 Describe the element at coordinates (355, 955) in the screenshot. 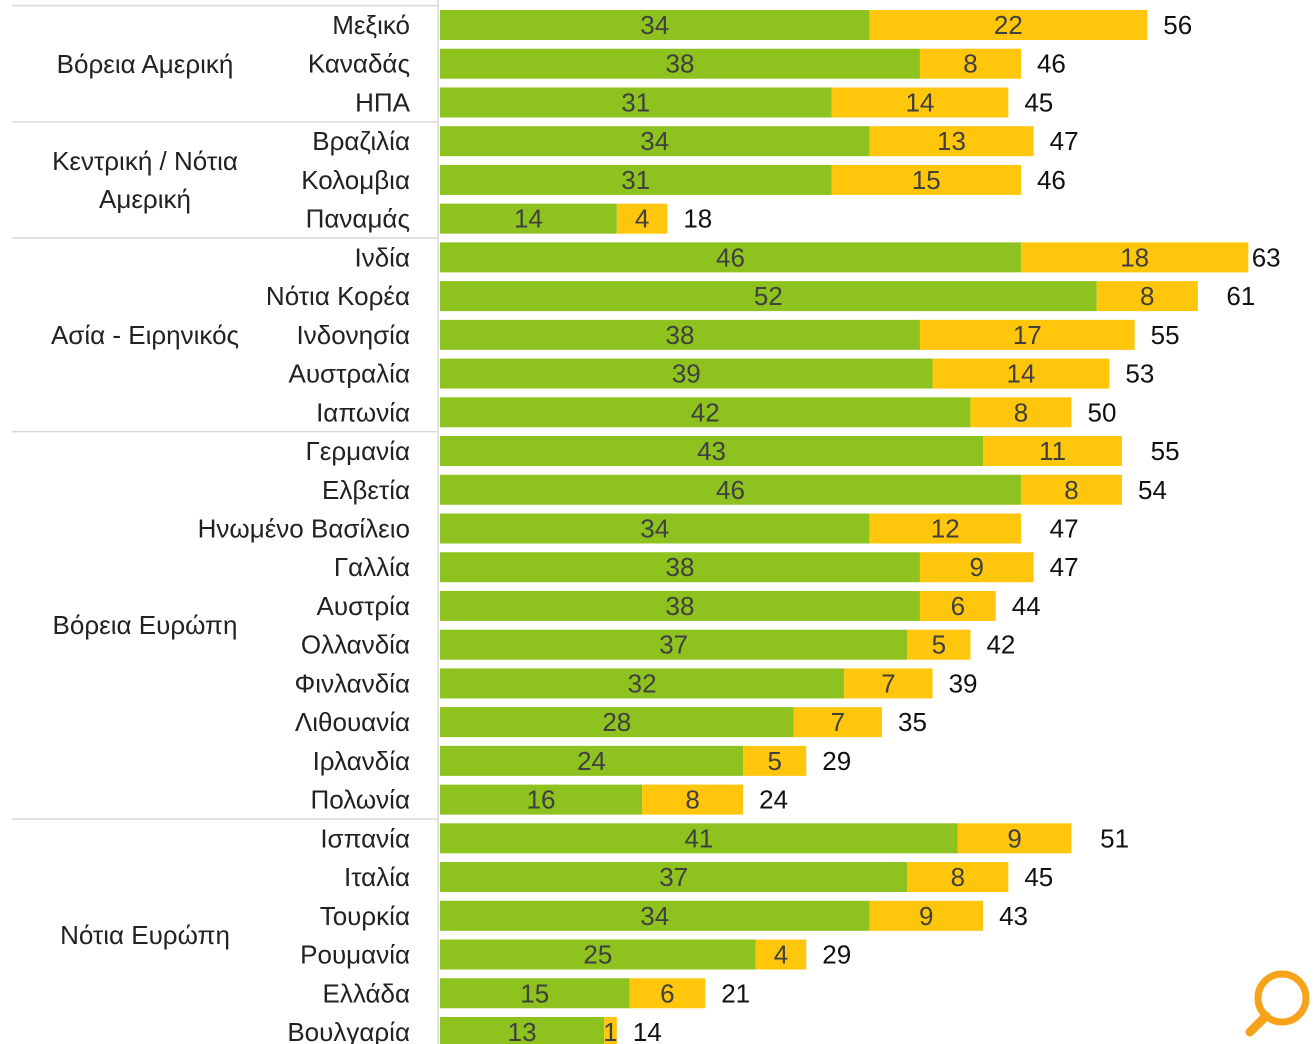

I see `category-label: Ρουμανία` at that location.